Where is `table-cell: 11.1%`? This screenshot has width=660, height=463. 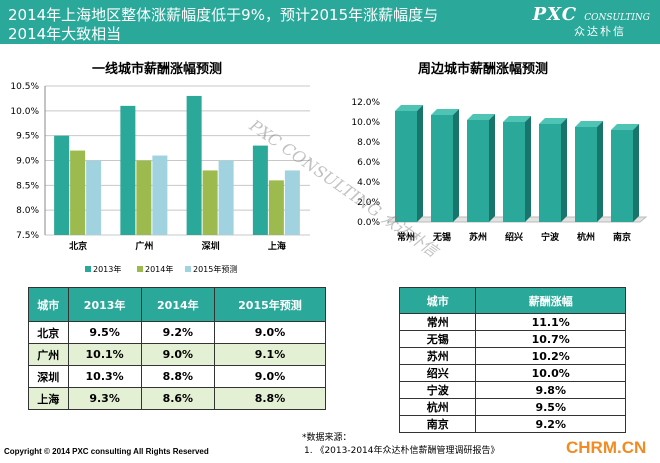
table-cell: 11.1% is located at coordinates (550, 322).